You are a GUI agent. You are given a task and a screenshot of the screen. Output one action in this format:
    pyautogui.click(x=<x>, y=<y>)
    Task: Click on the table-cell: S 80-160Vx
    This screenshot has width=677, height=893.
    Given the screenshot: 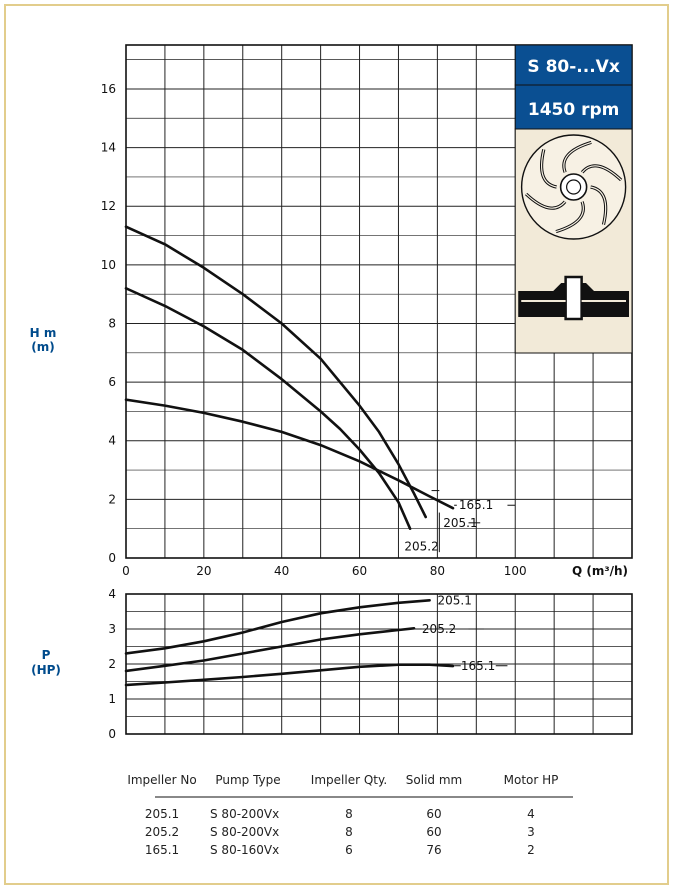 What is the action you would take?
    pyautogui.click(x=244, y=850)
    